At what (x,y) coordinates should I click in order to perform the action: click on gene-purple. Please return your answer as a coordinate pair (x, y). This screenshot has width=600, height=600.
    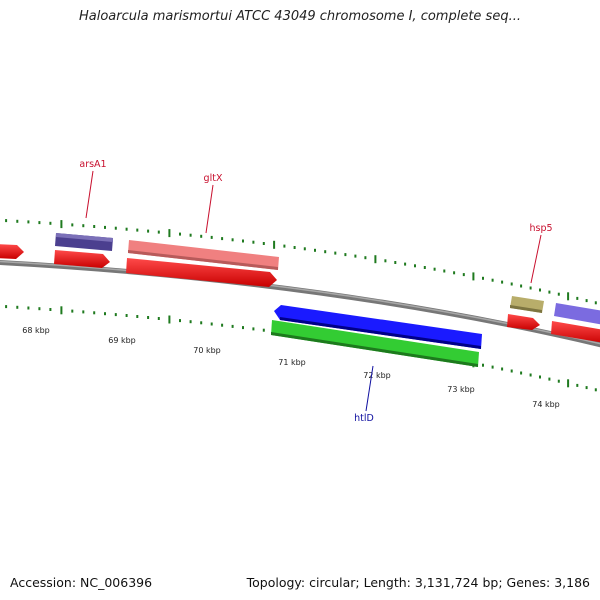
    Looking at the image, I should click on (577, 314).